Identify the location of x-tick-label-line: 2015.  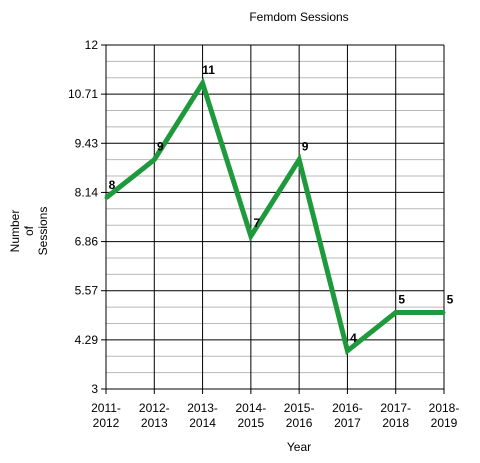
(251, 423).